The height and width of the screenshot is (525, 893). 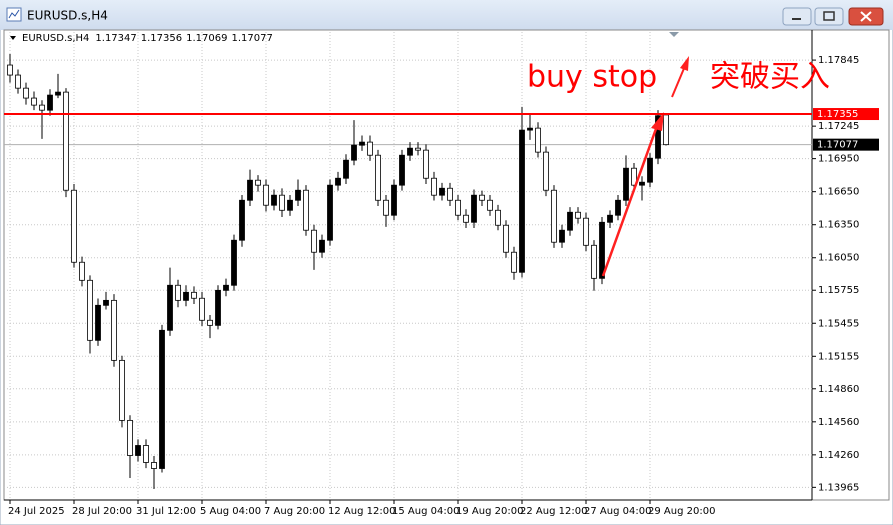 I want to click on price-line-label-bg, so click(x=846, y=114).